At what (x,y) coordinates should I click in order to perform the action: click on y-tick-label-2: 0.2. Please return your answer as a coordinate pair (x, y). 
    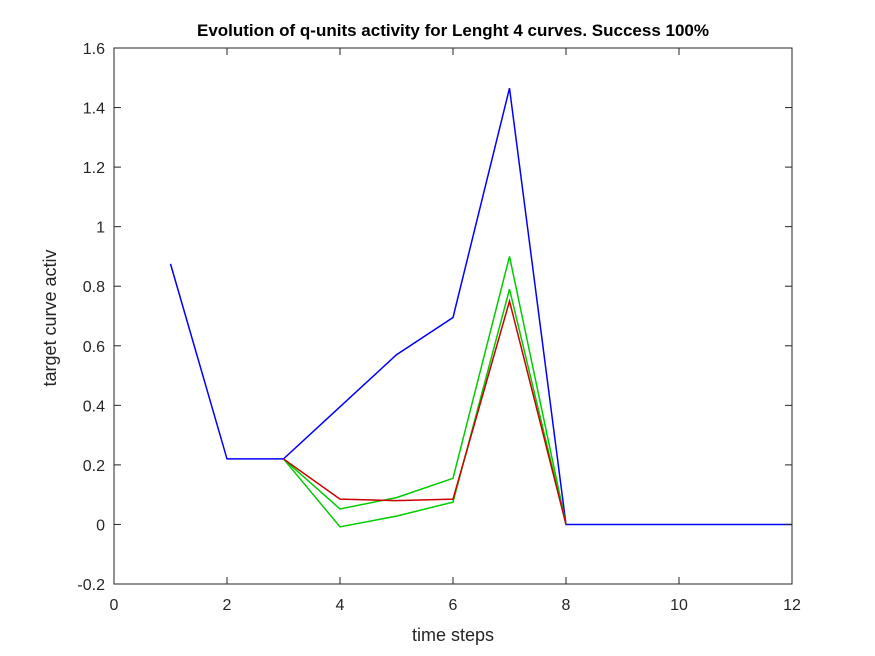
    Looking at the image, I should click on (94, 466).